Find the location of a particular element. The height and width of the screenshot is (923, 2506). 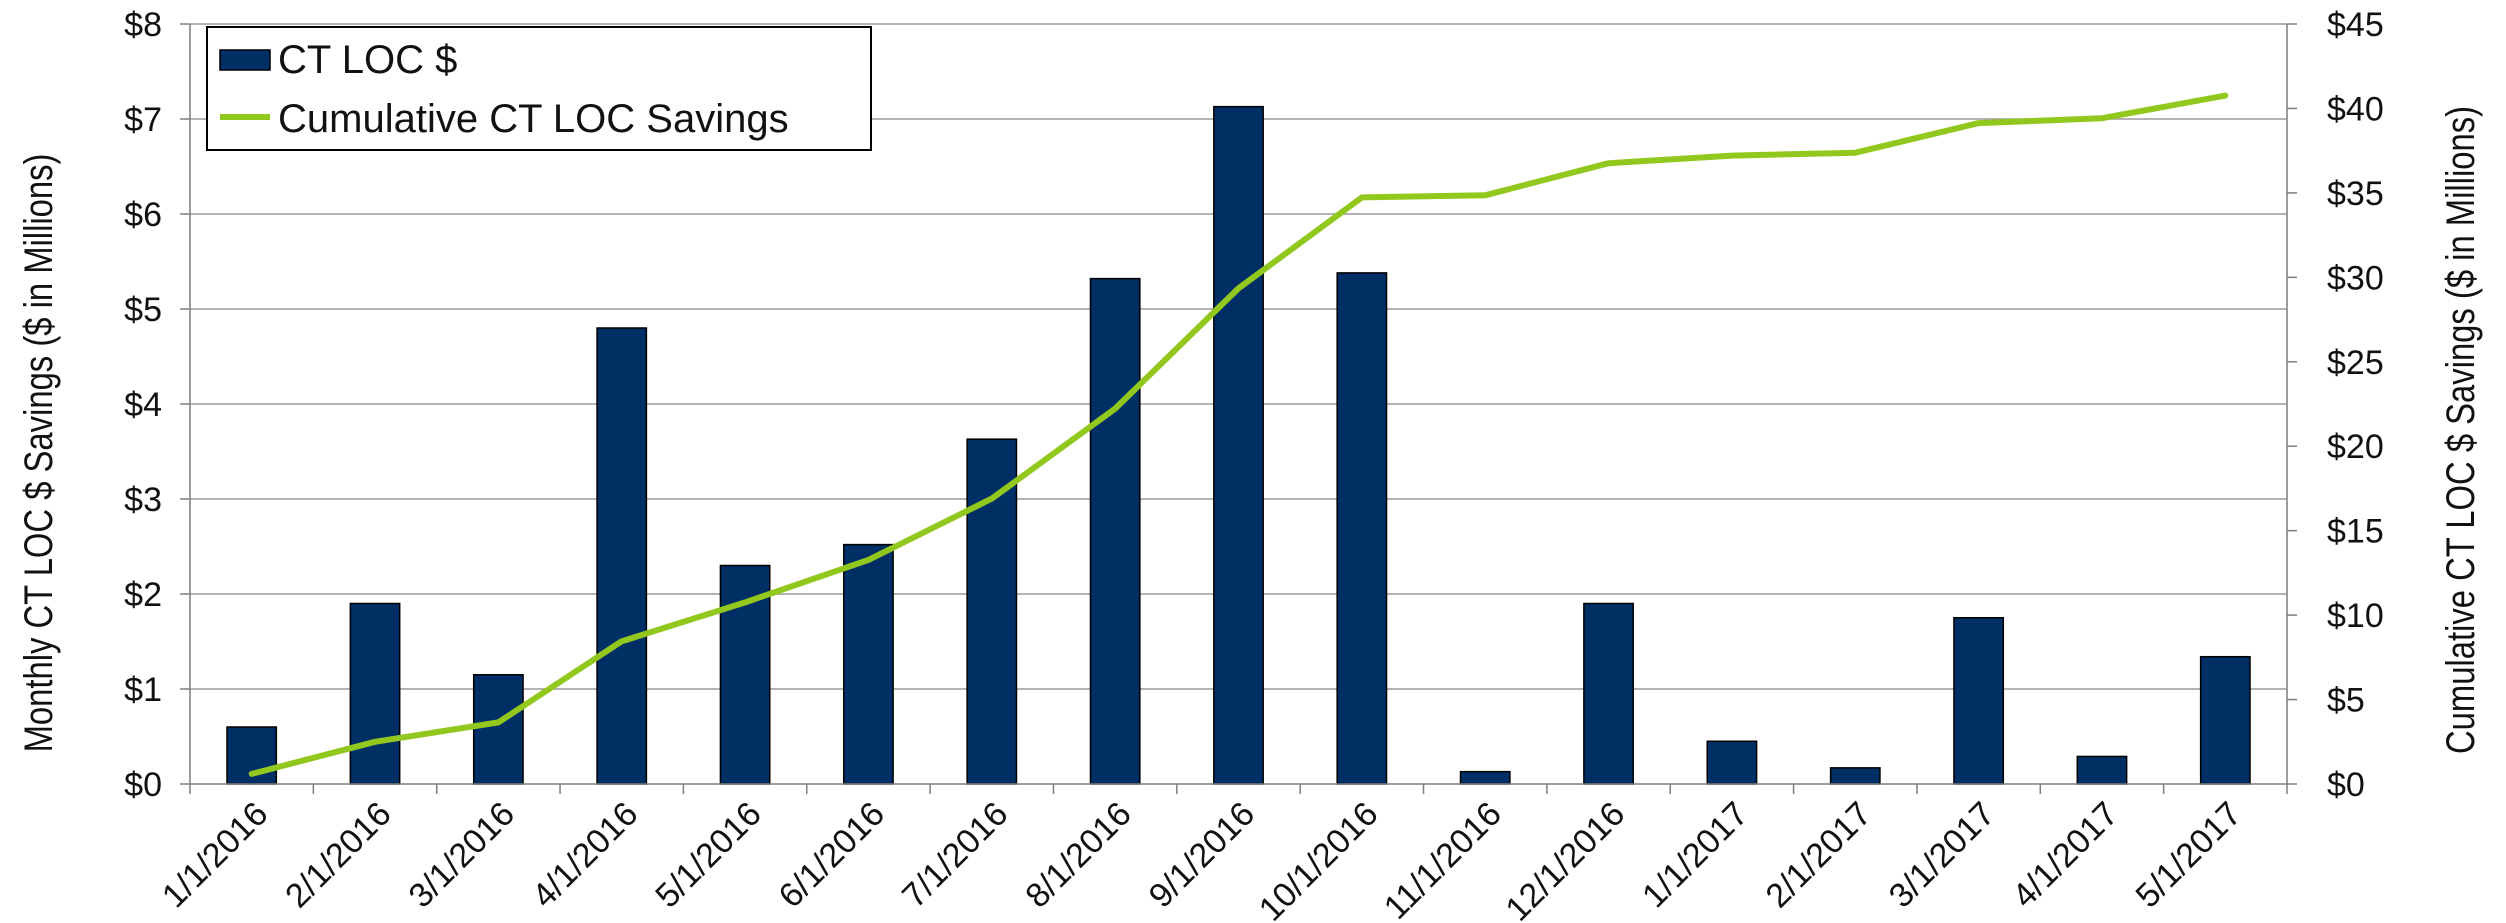

left-tick-label: $5 is located at coordinates (143, 310).